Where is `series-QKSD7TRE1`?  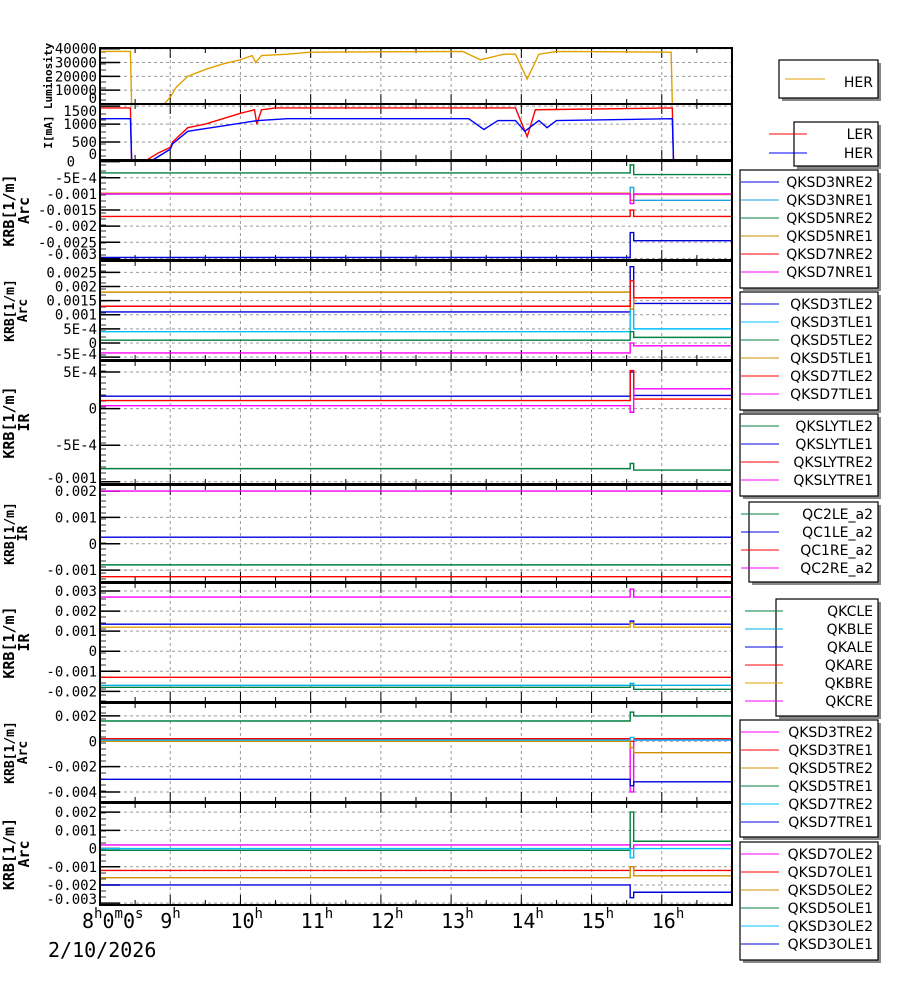 series-QKSD7TRE1 is located at coordinates (416, 782).